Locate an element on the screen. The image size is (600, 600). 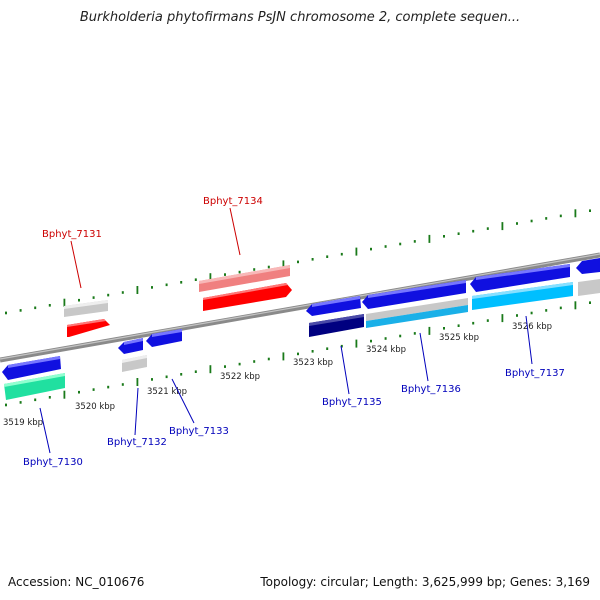
kbp-label-3523: 3523 kbp is located at coordinates (313, 363).